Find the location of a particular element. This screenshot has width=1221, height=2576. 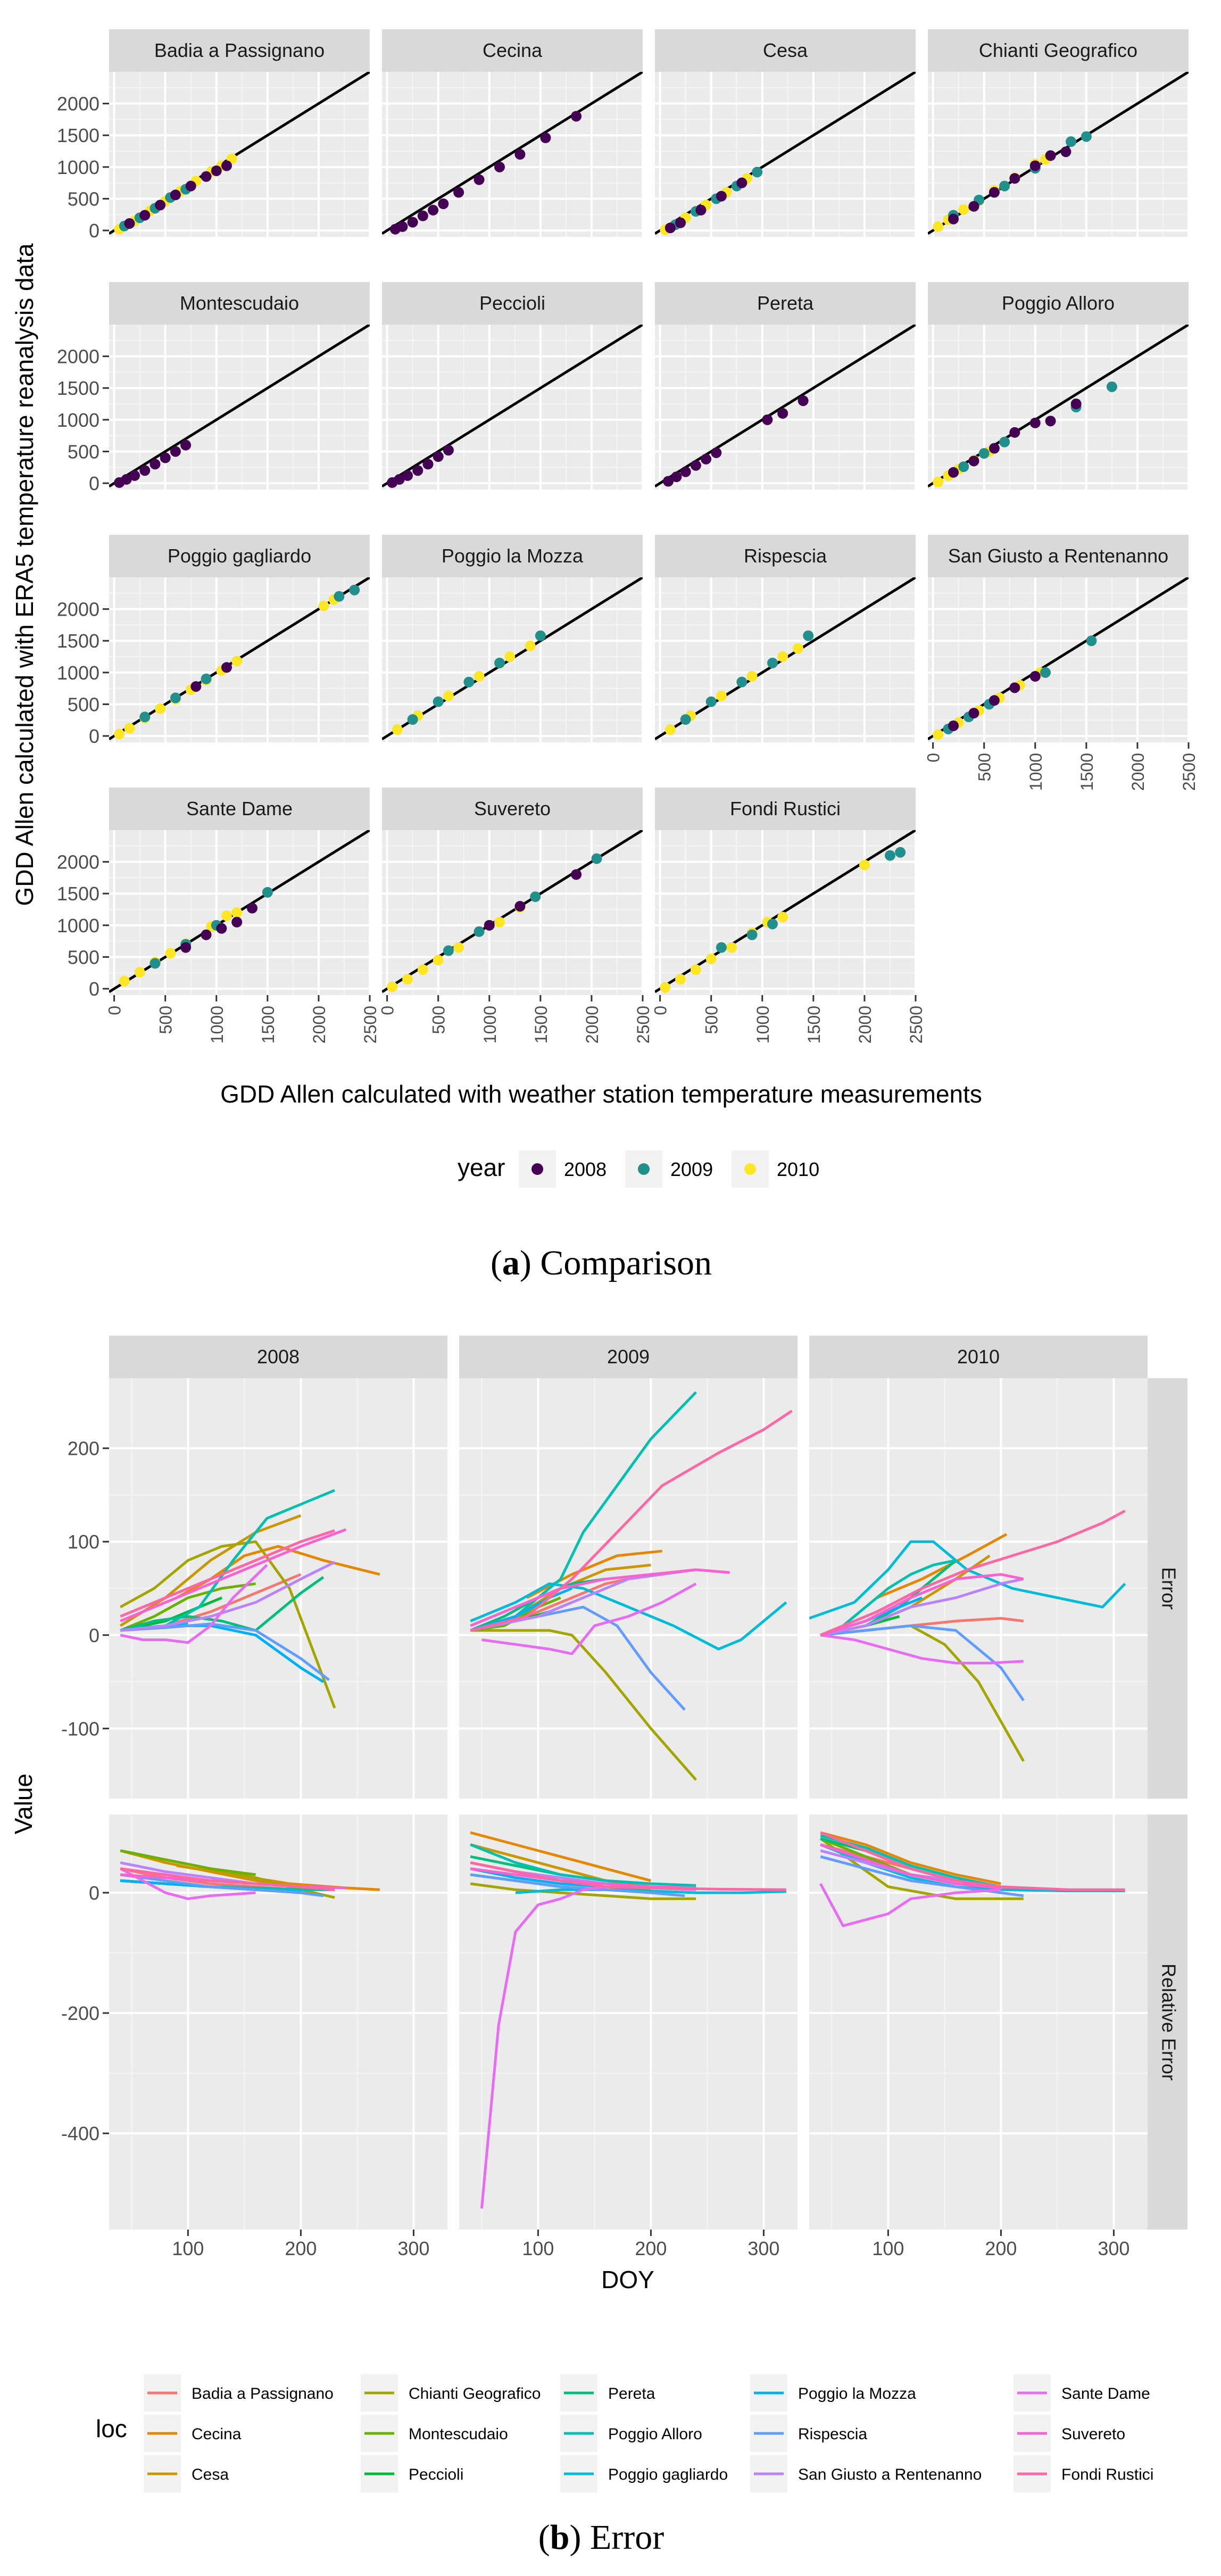

series-line-rispescia is located at coordinates (923, 1663).